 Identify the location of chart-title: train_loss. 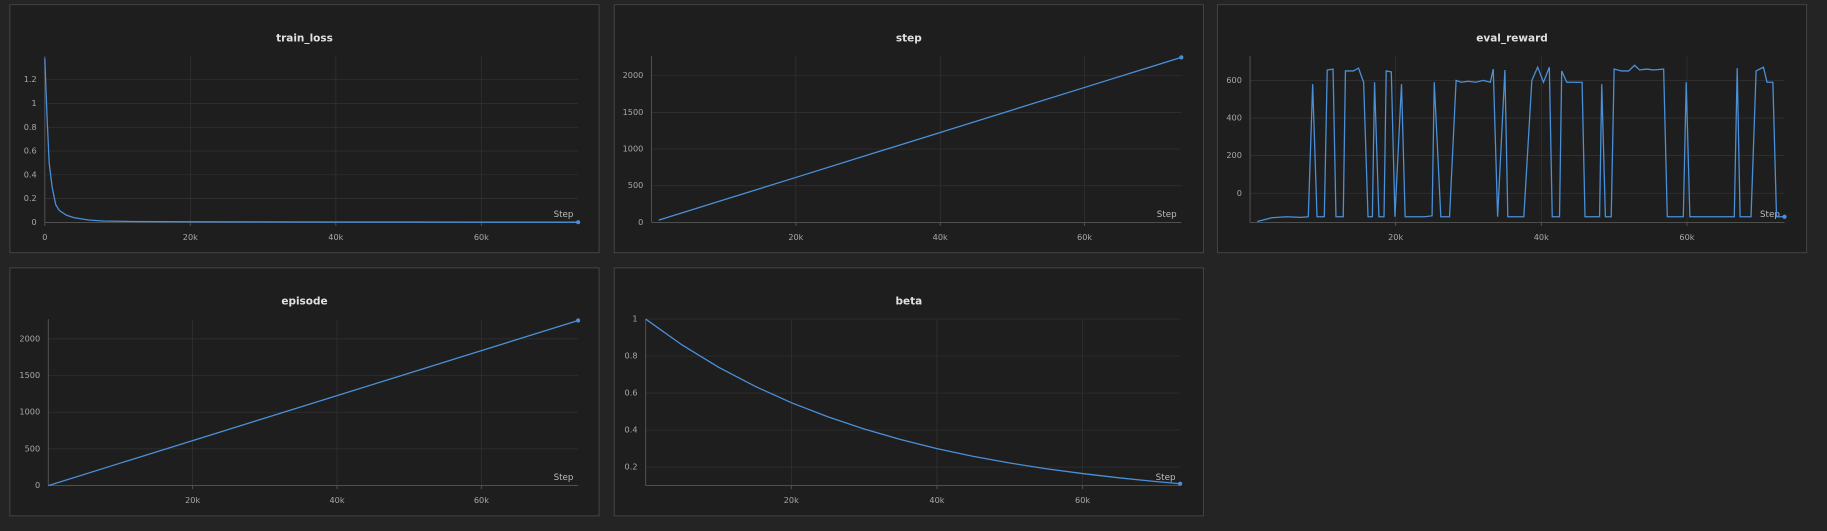
(304, 38).